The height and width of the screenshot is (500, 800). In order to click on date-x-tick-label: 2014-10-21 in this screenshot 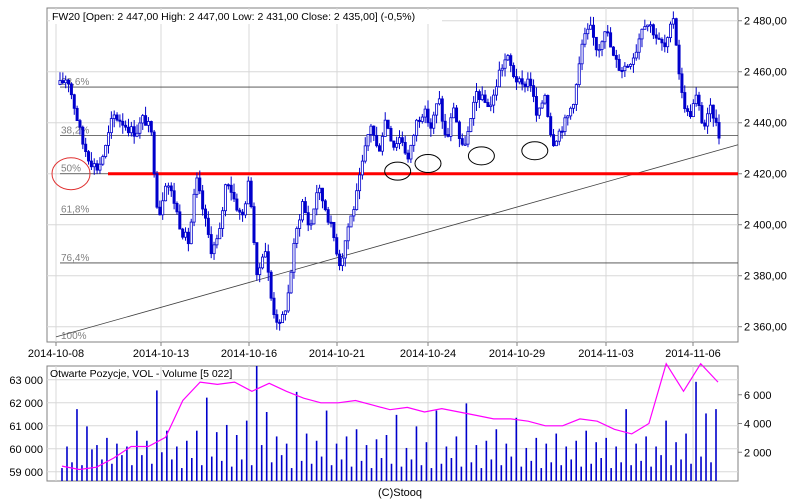, I will do `click(337, 354)`.